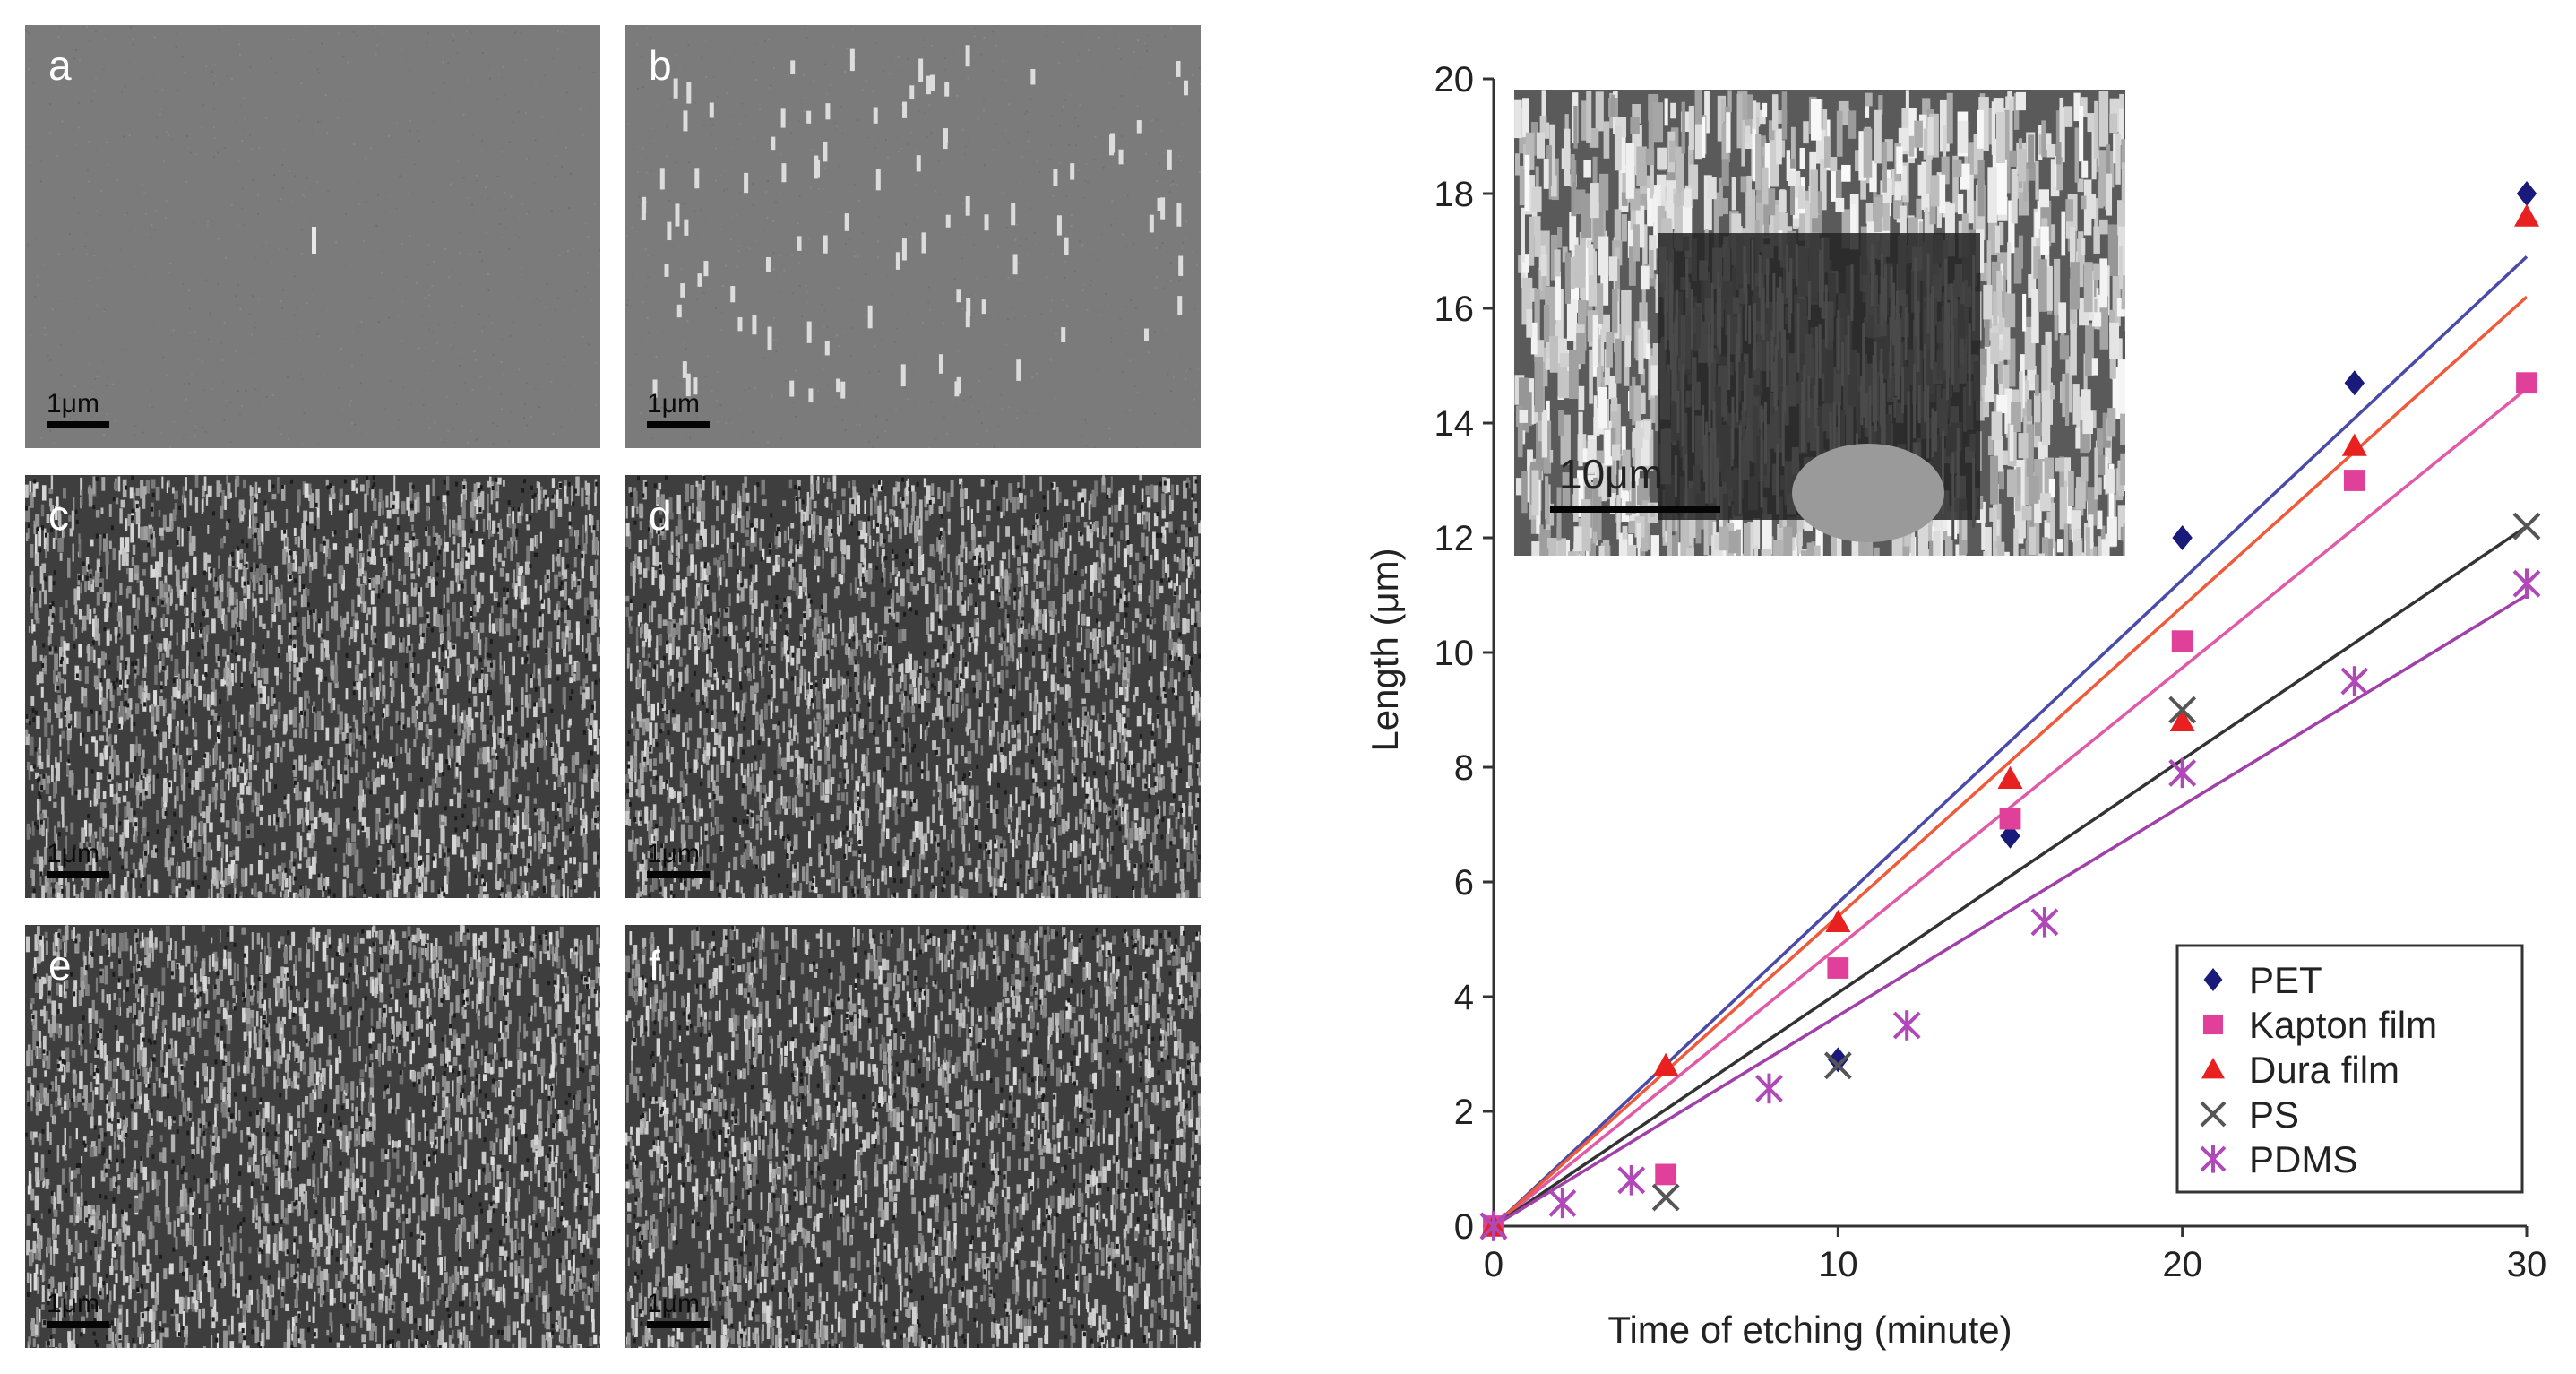  I want to click on panel-label: c, so click(58, 515).